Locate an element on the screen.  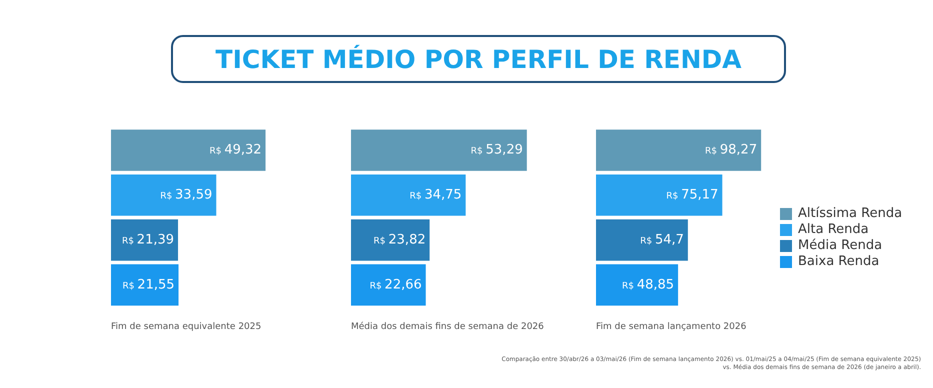
data-label: R$ 33,59 is located at coordinates (186, 195).